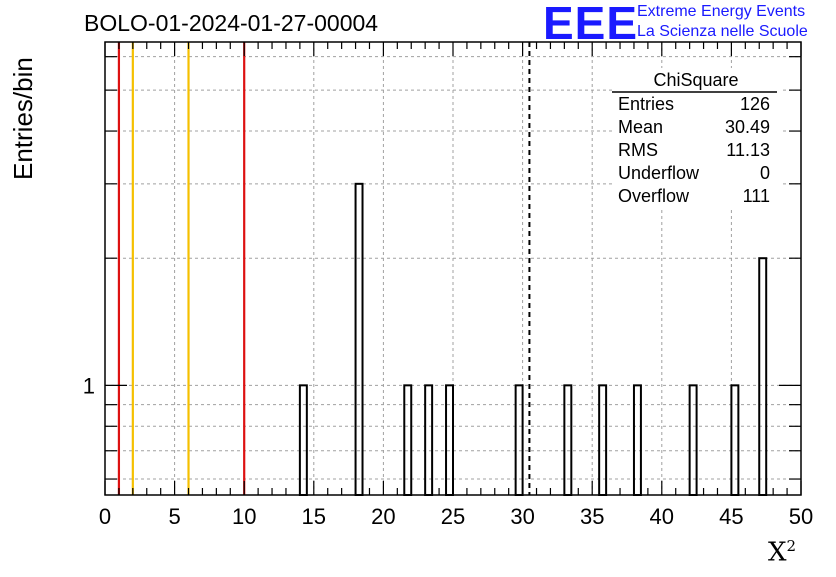  Describe the element at coordinates (640, 127) in the screenshot. I see `stats-label: Mean` at that location.